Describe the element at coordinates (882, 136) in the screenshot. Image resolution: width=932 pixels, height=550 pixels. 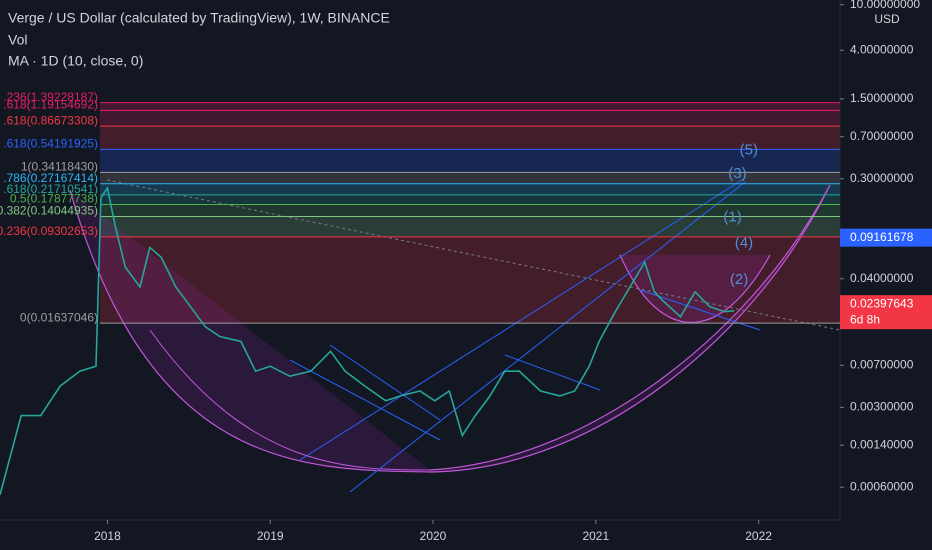
I see `y-tick-label: 0.70000000` at that location.